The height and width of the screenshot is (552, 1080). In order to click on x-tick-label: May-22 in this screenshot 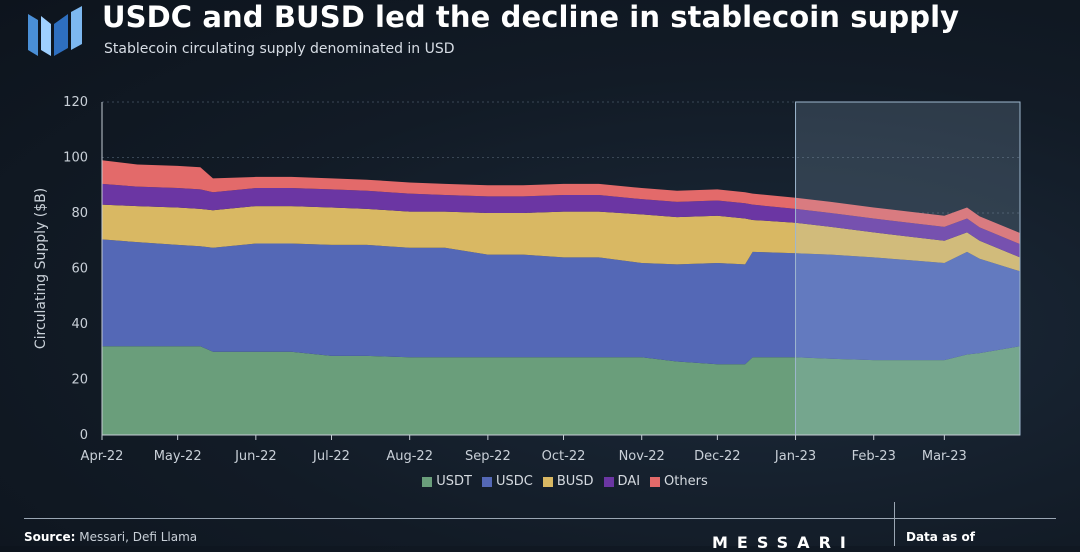, I will do `click(178, 456)`.